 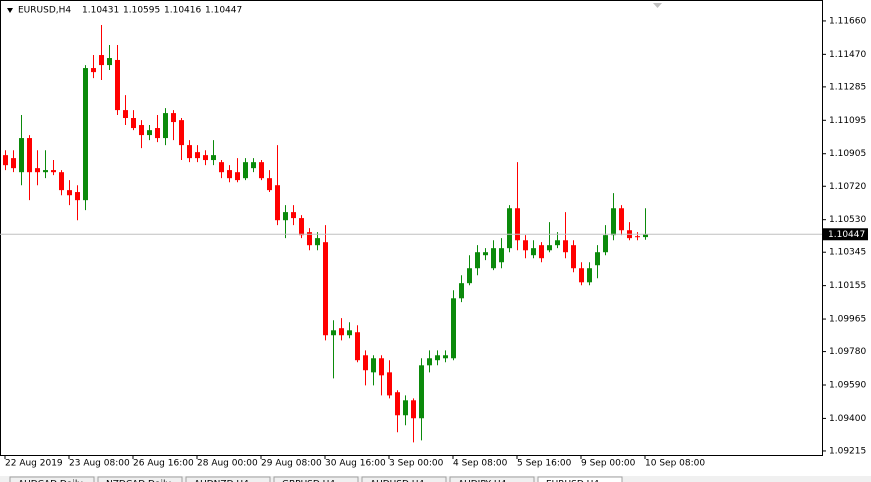 I want to click on tab-label: AUDCAD,Daily, so click(x=50, y=481).